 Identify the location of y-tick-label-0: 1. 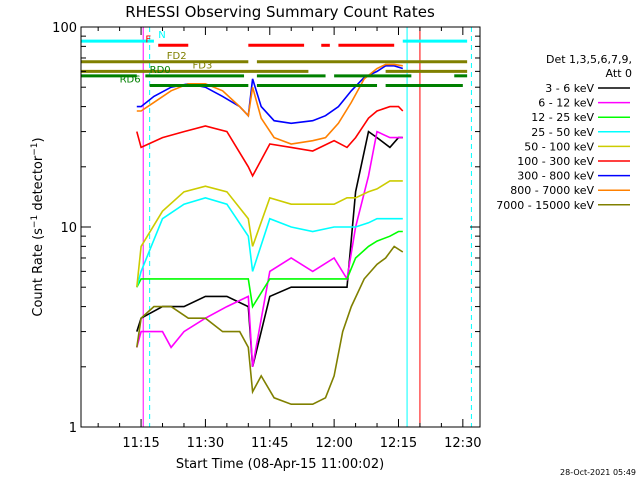
(73, 428).